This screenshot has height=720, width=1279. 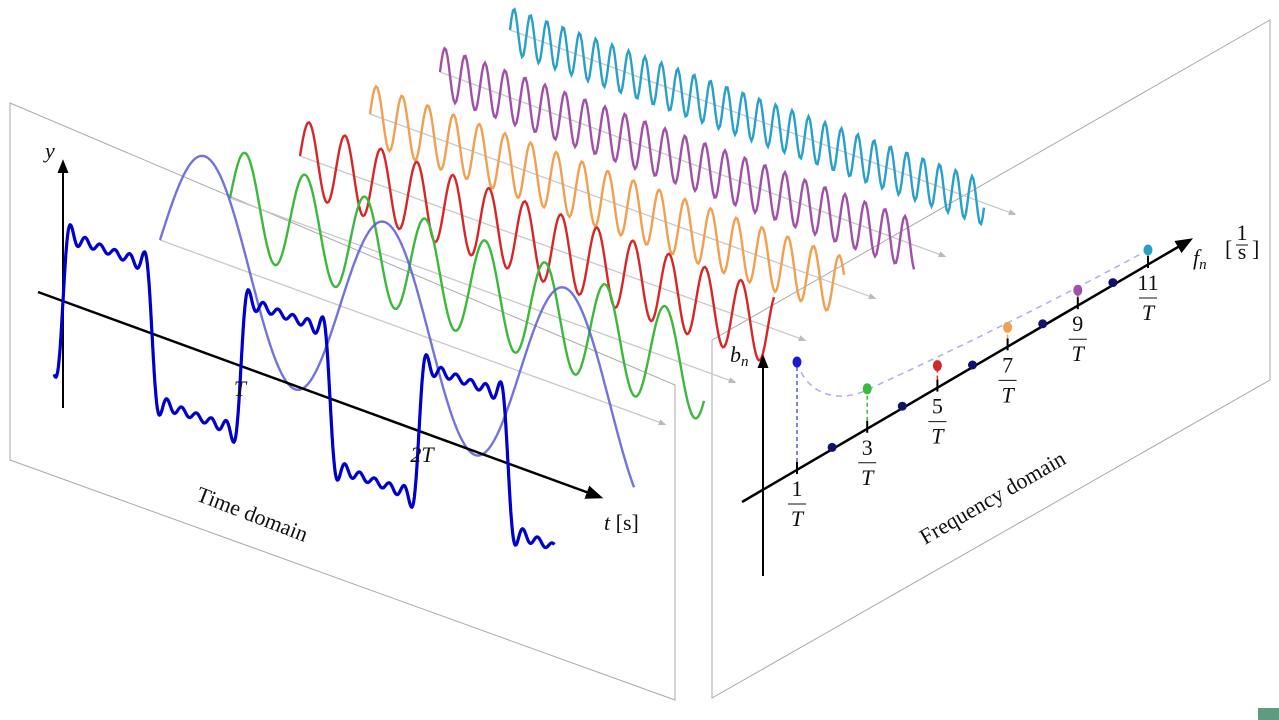 I want to click on symbol: f, so click(x=1197, y=257).